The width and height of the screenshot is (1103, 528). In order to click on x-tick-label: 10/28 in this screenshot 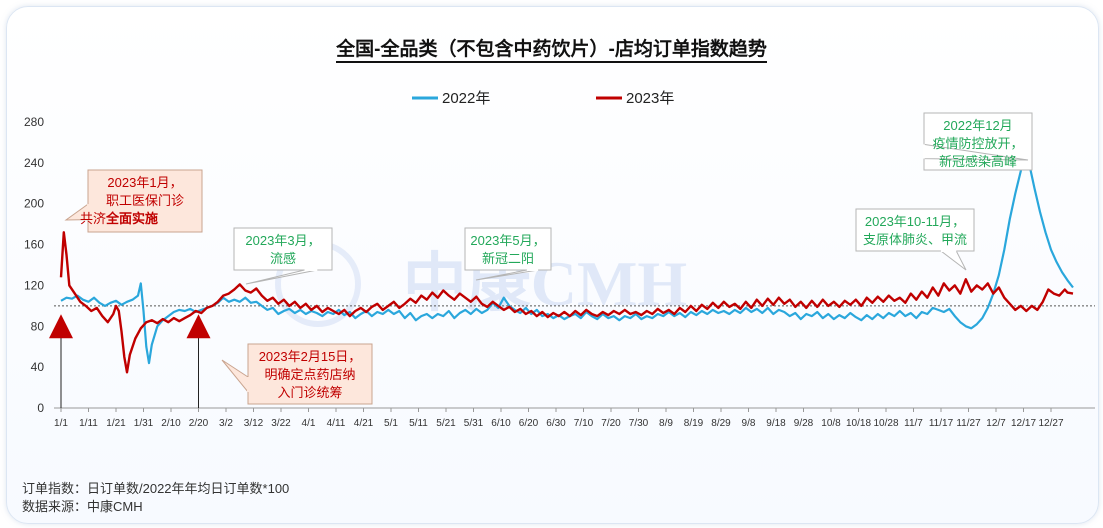, I will do `click(885, 423)`.